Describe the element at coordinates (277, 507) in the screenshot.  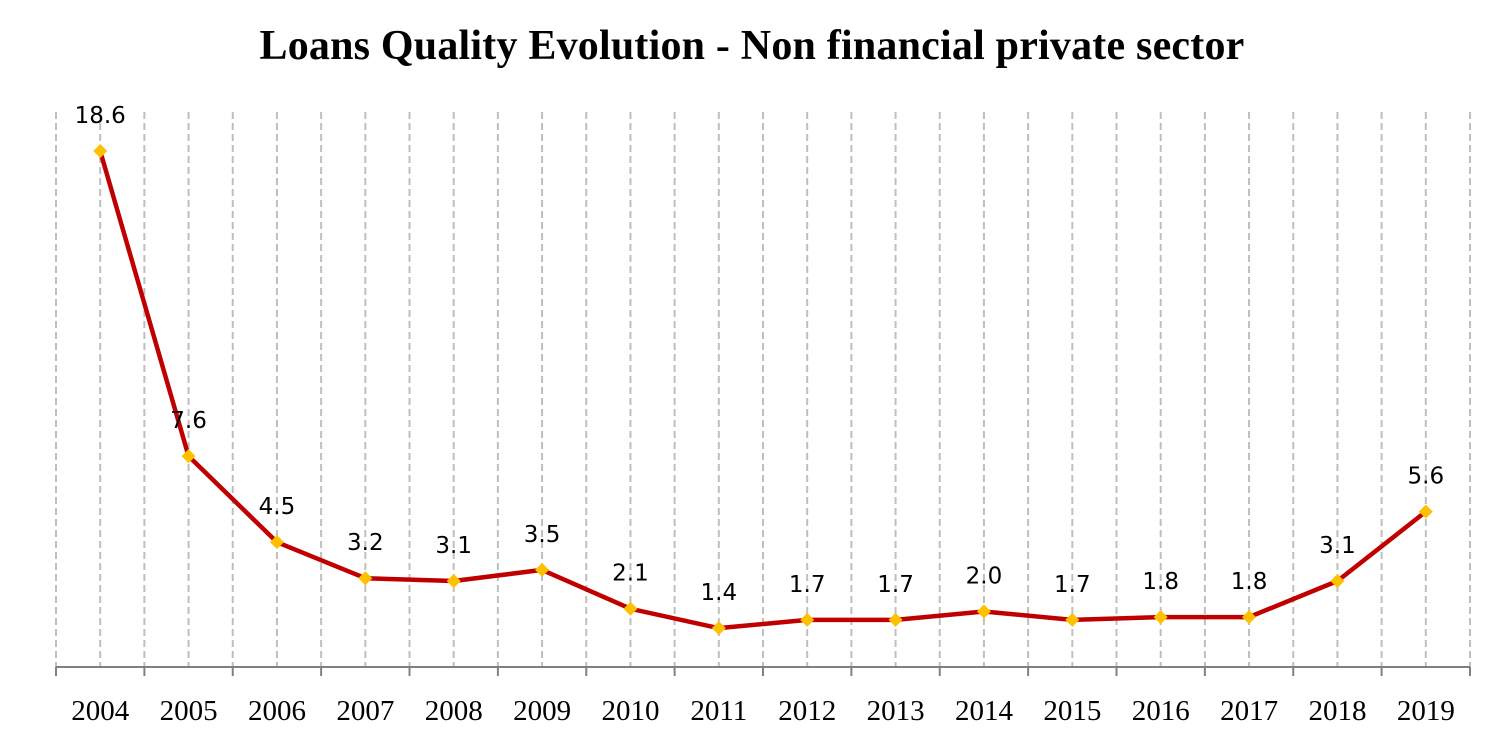
I see `data-label: 4.5` at that location.